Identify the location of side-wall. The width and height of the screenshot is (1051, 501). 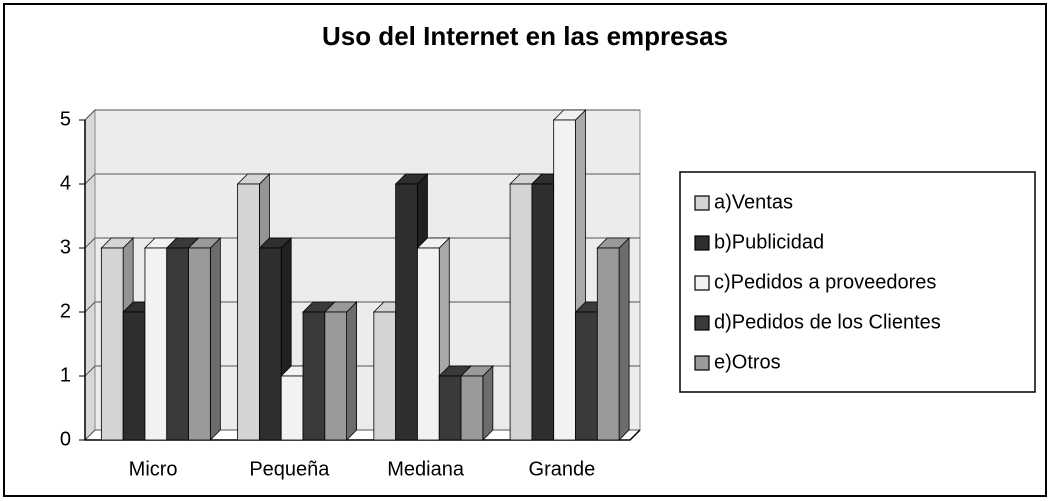
(90, 275).